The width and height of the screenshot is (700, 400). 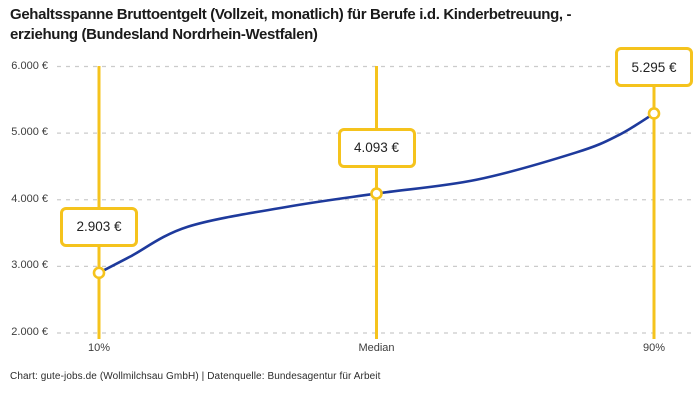 What do you see at coordinates (29, 65) in the screenshot?
I see `y-axis-tick-label: 6.000 €` at bounding box center [29, 65].